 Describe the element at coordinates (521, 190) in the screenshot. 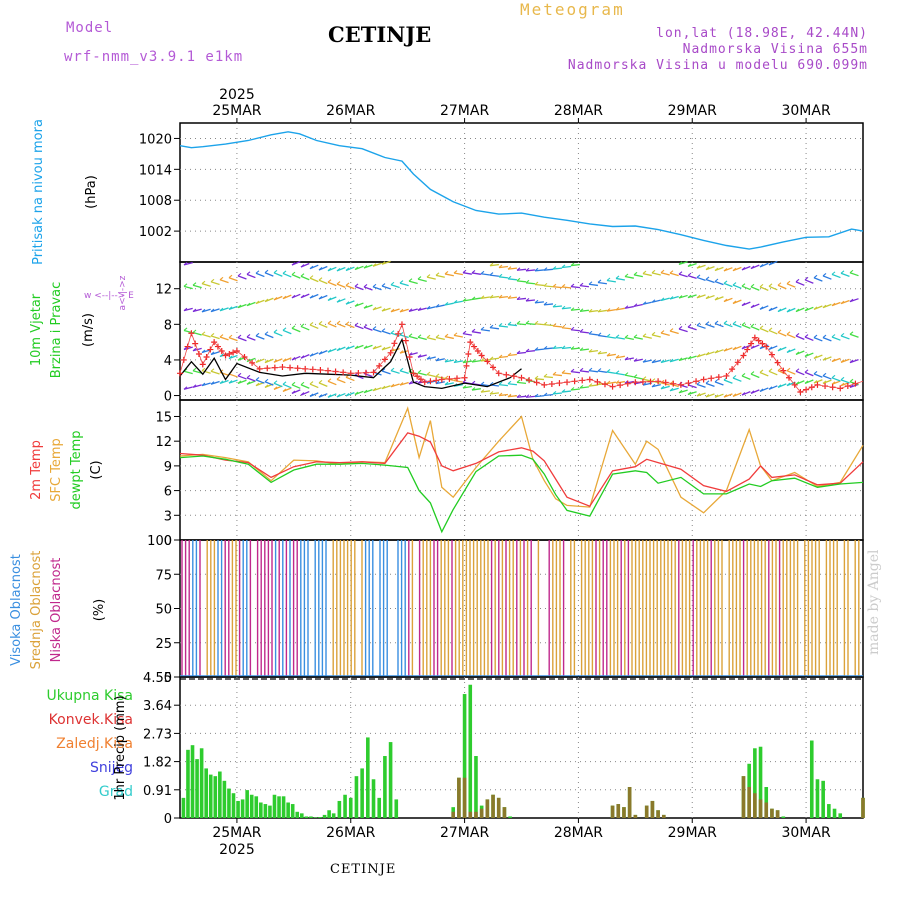

I see `pressure-line` at that location.